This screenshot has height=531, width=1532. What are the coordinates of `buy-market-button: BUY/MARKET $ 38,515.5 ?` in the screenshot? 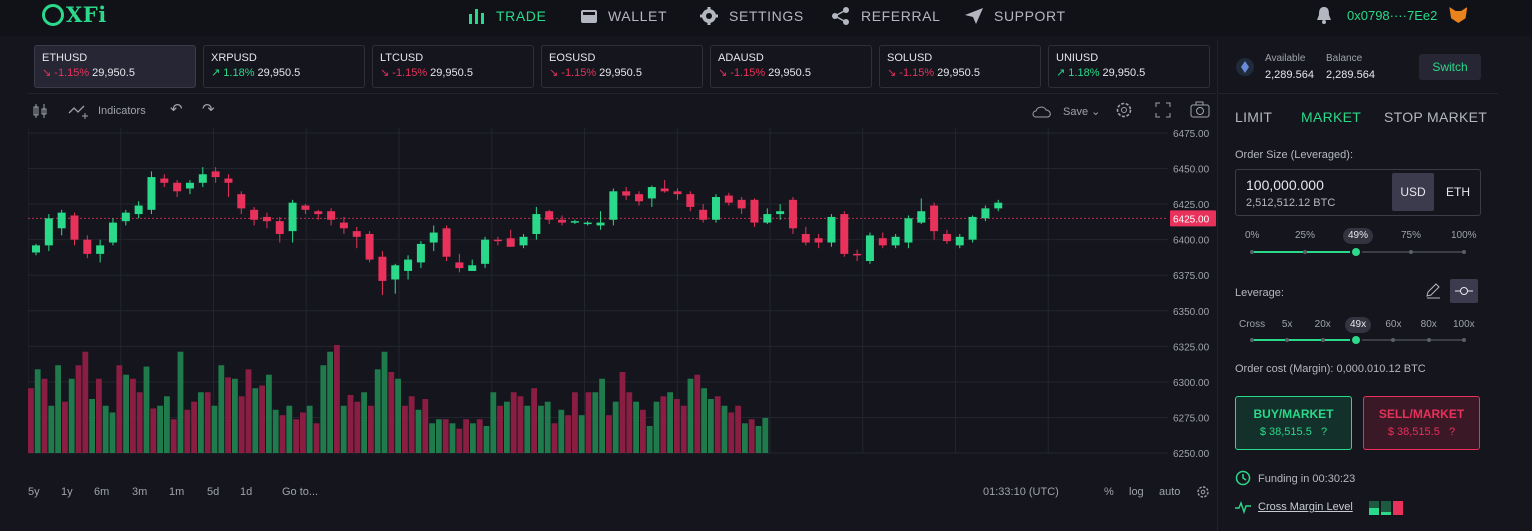 It's located at (1293, 423).